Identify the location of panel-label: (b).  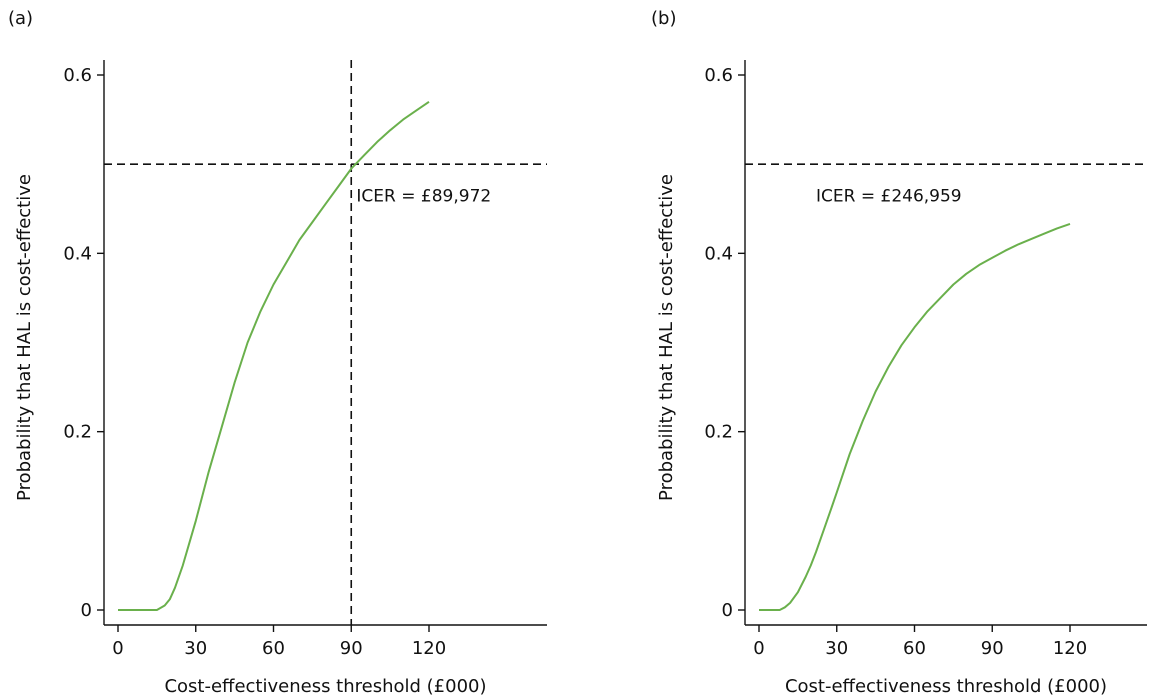
(663, 18).